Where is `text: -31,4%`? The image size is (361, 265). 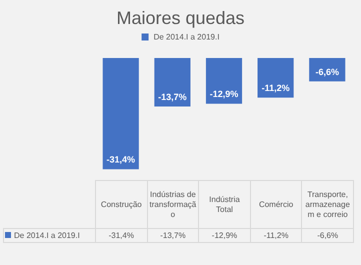
text: -31,4% is located at coordinates (121, 159).